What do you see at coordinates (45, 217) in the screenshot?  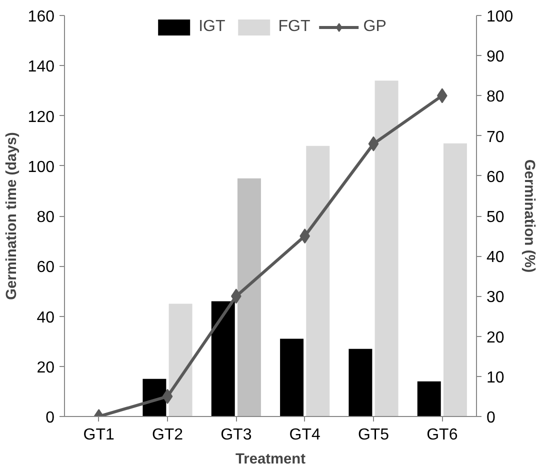 I see `y-tick-label: 80` at bounding box center [45, 217].